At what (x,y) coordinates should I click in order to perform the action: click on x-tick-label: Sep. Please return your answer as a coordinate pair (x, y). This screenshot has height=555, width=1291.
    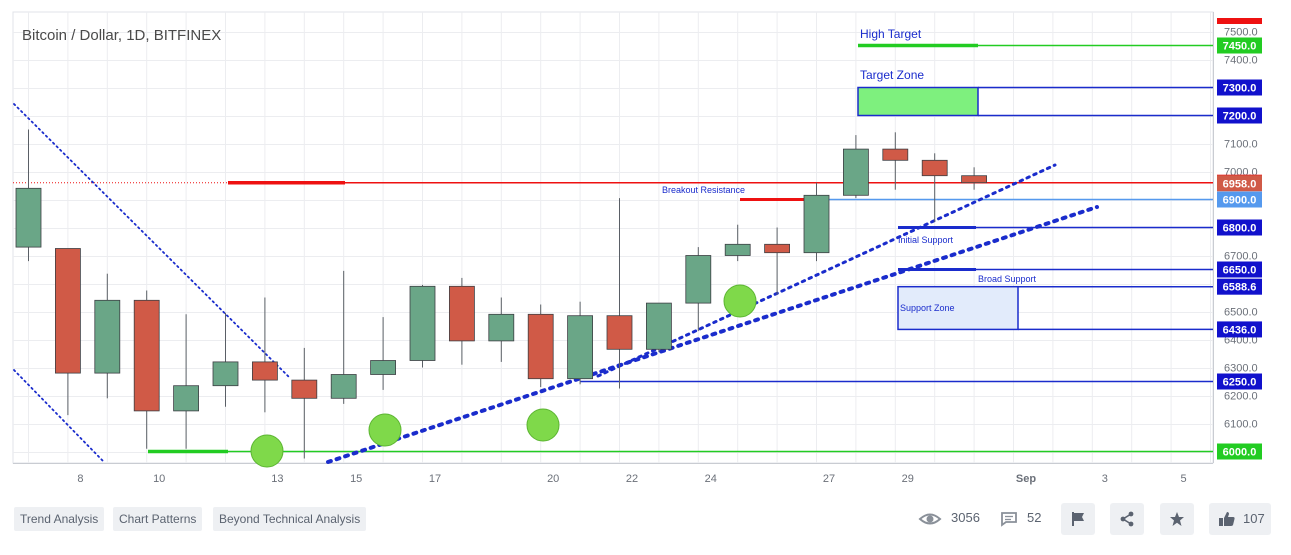
    Looking at the image, I should click on (1026, 479).